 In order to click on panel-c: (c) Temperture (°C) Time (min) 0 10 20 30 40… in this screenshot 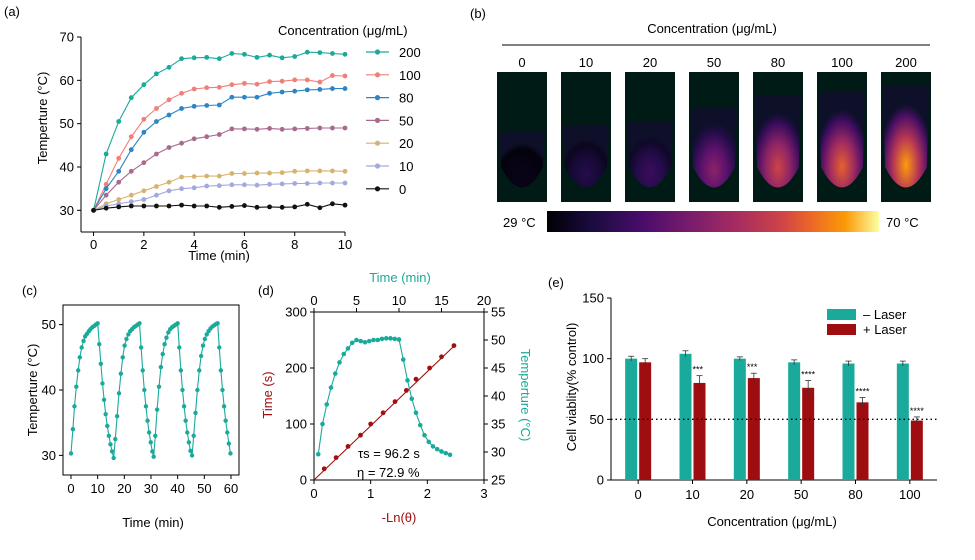, I will do `click(131, 406)`.